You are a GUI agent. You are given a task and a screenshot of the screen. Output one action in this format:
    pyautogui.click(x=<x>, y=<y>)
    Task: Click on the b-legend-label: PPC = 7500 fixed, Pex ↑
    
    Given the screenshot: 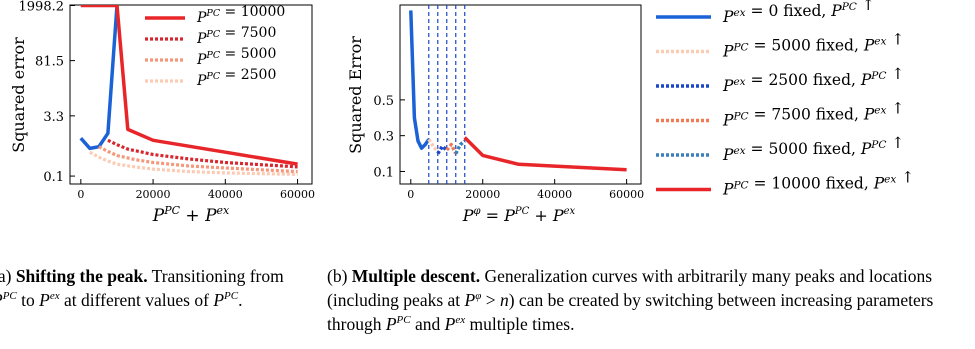 What is the action you would take?
    pyautogui.click(x=813, y=115)
    